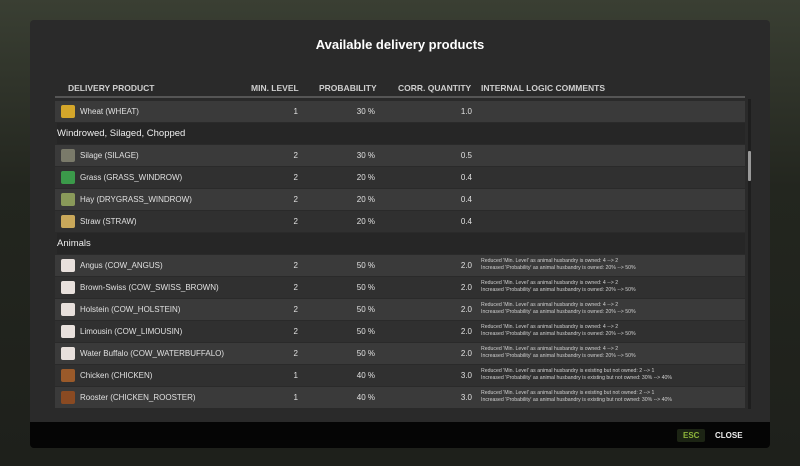  What do you see at coordinates (68, 155) in the screenshot?
I see `silage-icon` at bounding box center [68, 155].